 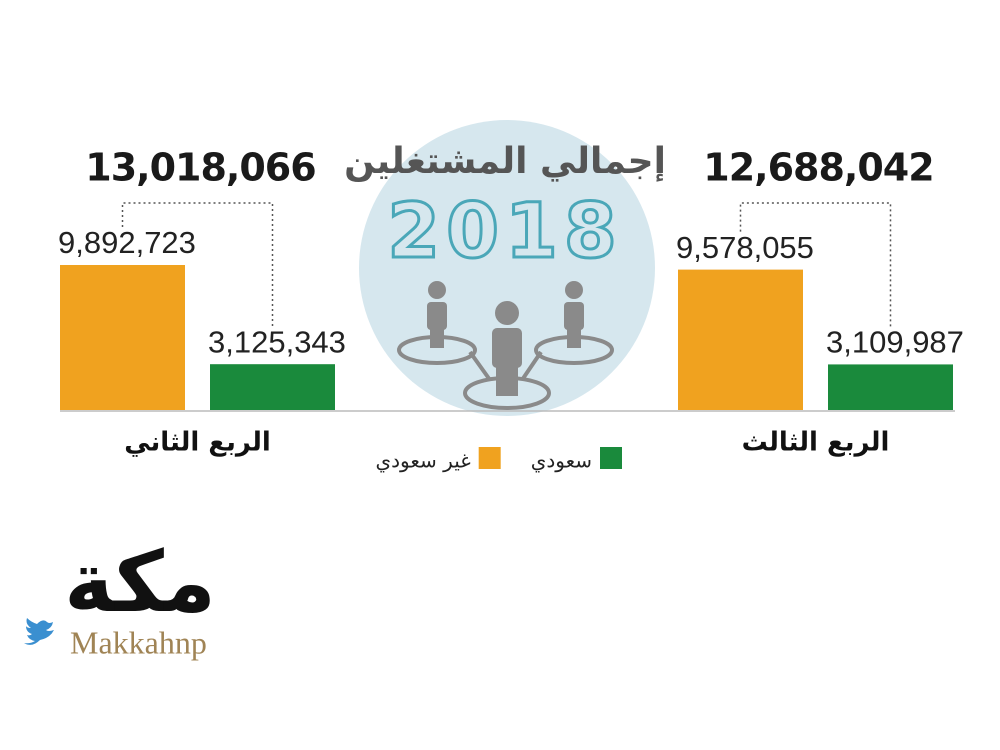 I want to click on logo: مكة Makkahnp, so click(x=120, y=596).